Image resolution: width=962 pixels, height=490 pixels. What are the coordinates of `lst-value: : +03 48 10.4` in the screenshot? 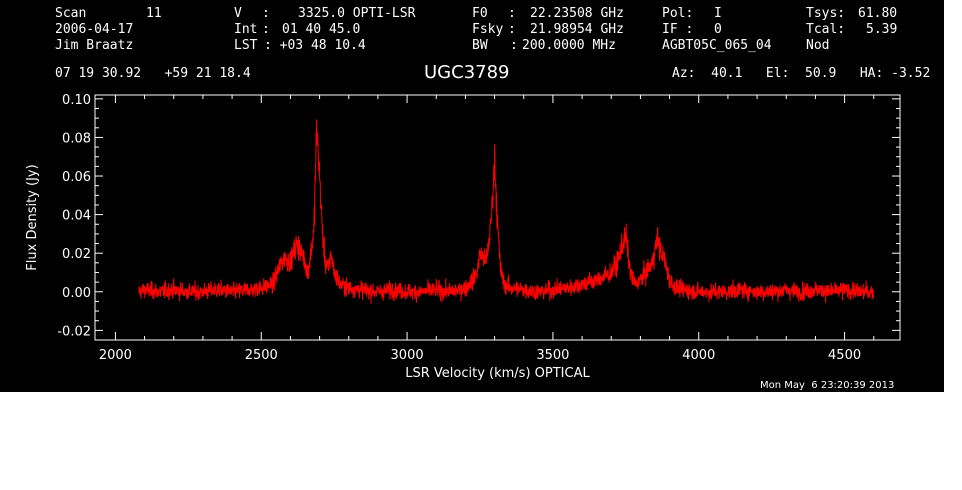 It's located at (315, 45).